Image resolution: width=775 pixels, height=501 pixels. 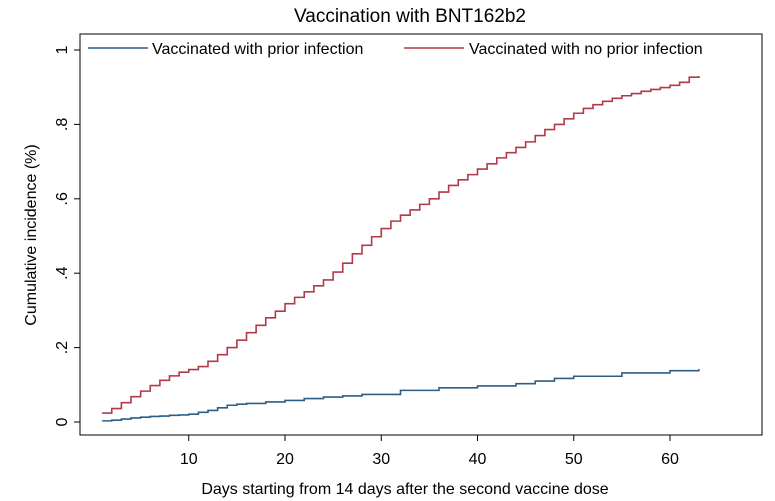 I want to click on y-tick-label-5: 1, so click(x=62, y=49).